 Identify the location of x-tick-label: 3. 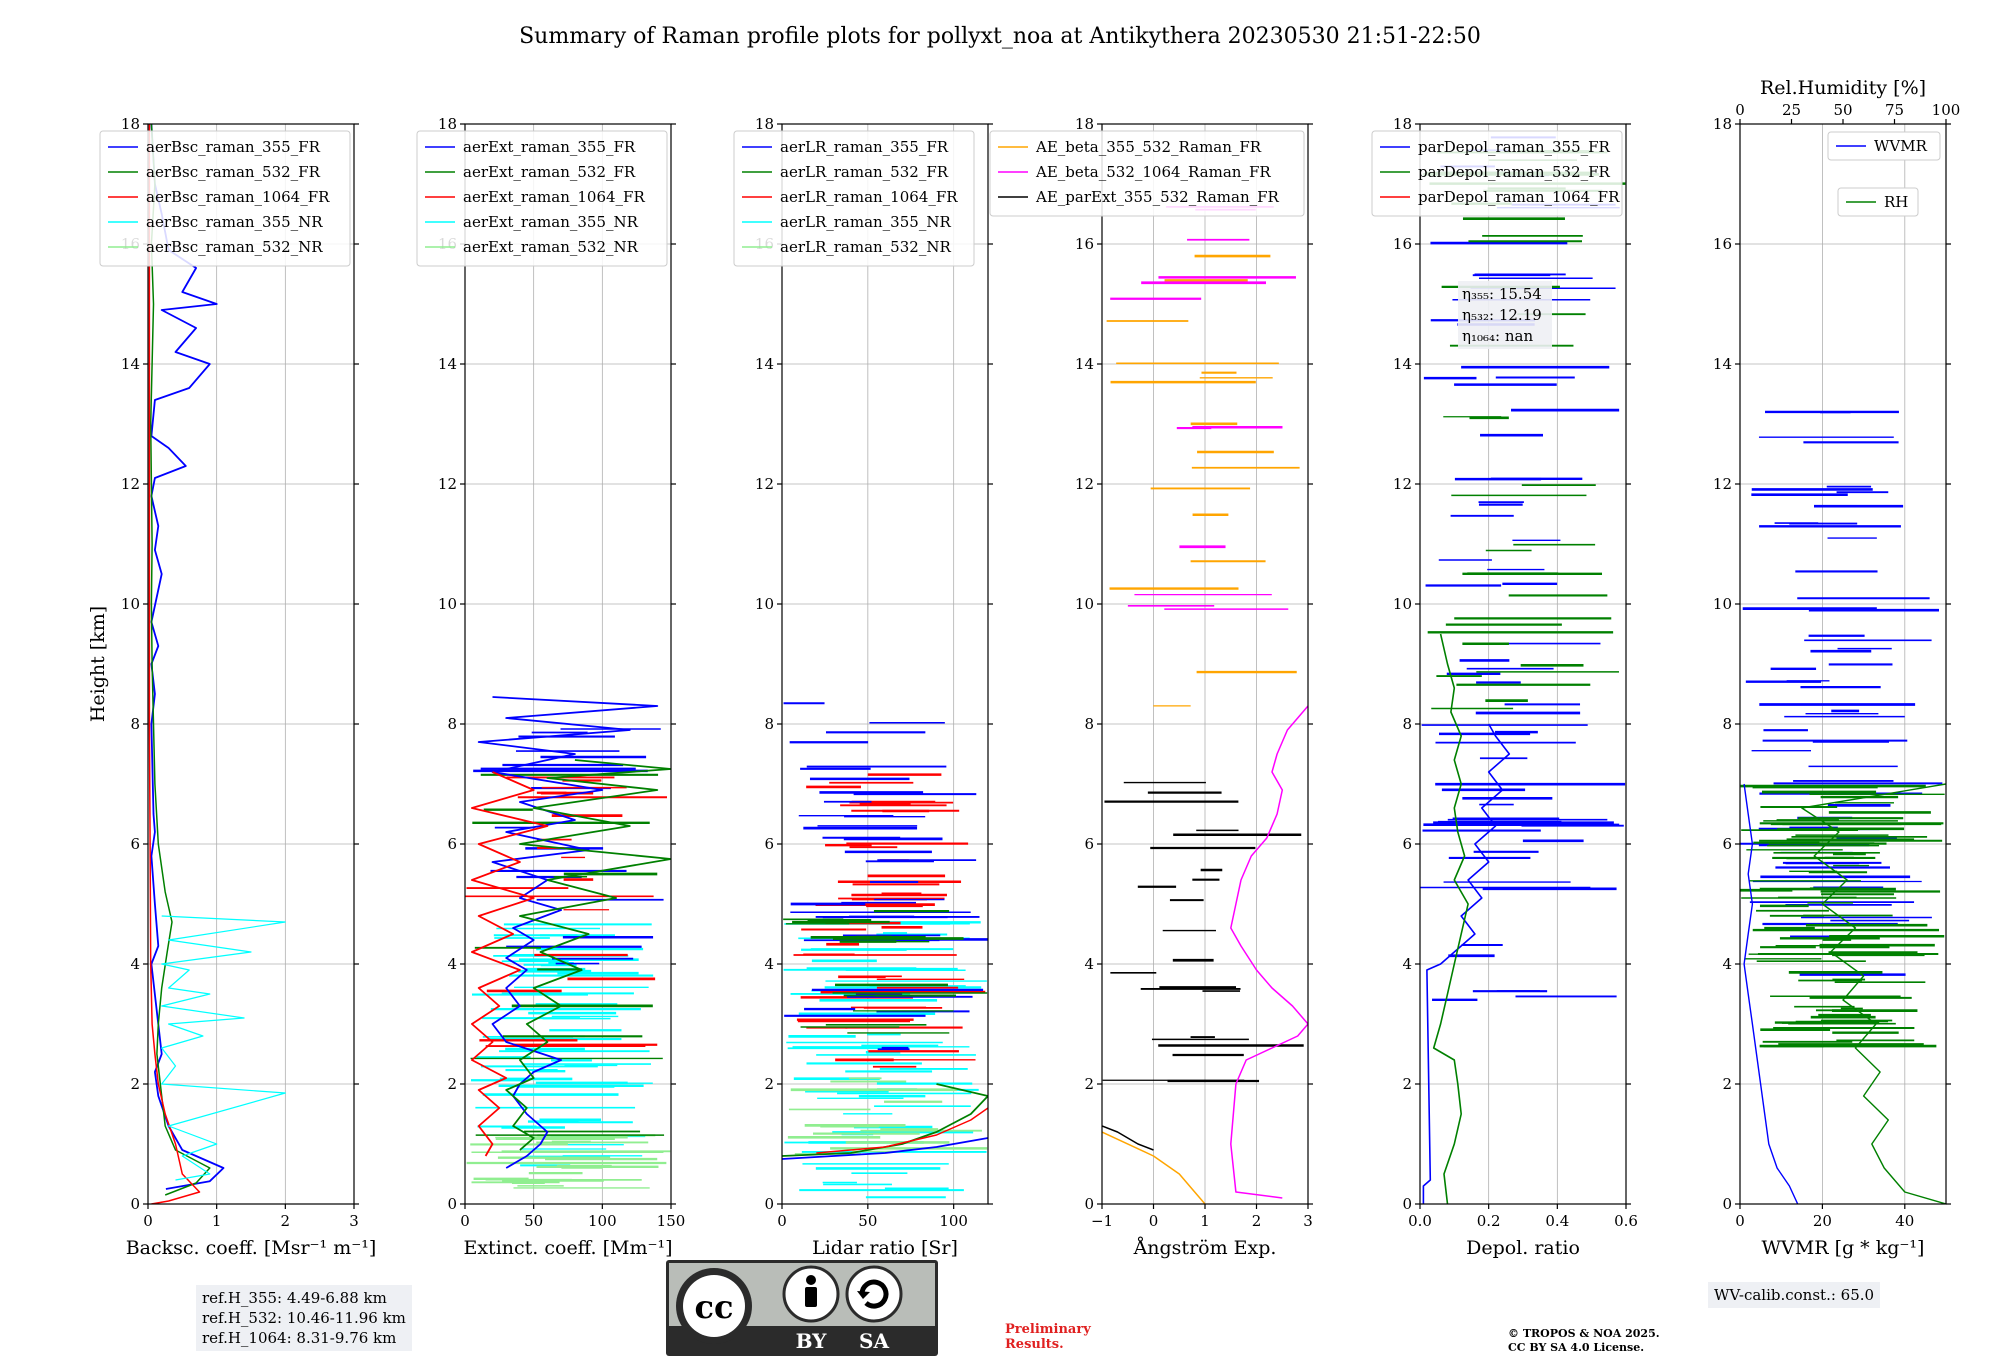
(1308, 1221).